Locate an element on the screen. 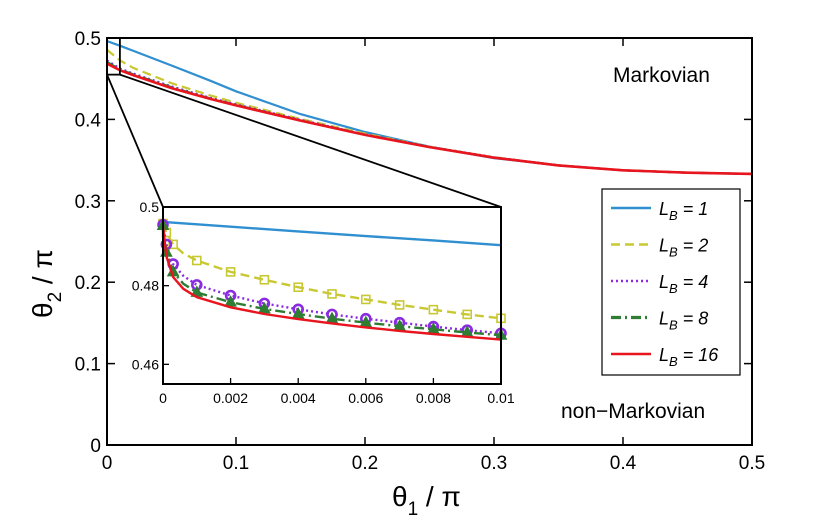 The image size is (830, 529). inset-series-group is located at coordinates (332, 279).